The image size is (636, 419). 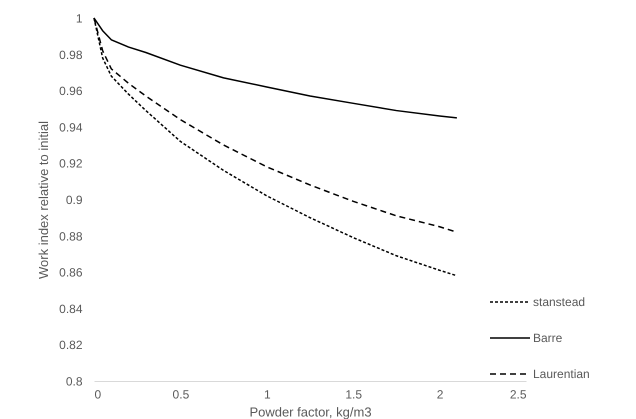 What do you see at coordinates (71, 55) in the screenshot?
I see `y-tick-label: 0.98` at bounding box center [71, 55].